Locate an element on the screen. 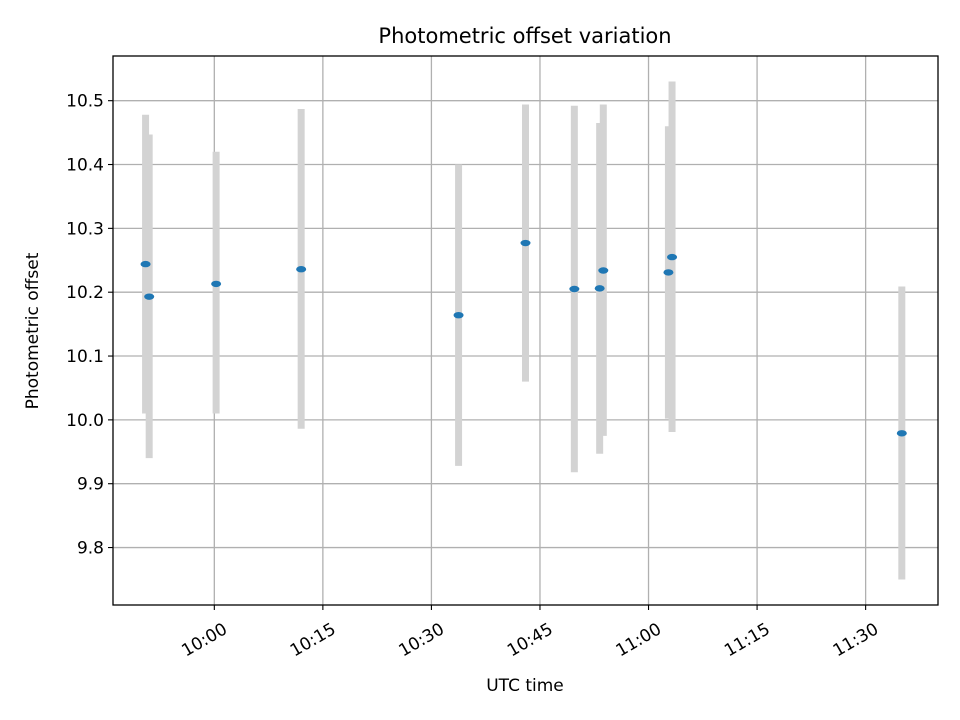  x-tick-label: 10:30 is located at coordinates (421, 640).